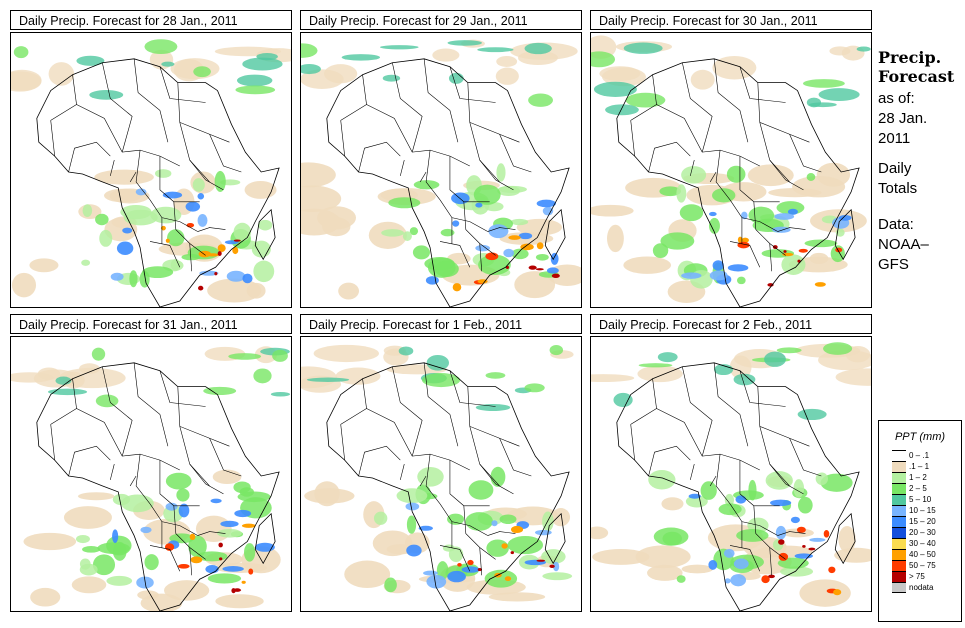 Image resolution: width=965 pixels, height=628 pixels. What do you see at coordinates (894, 138) in the screenshot?
I see `caption-date-line2: 2011` at bounding box center [894, 138].